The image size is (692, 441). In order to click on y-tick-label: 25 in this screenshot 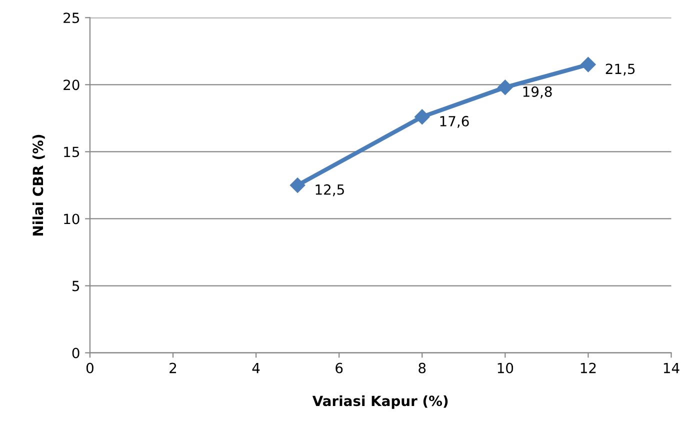, I will do `click(72, 18)`.